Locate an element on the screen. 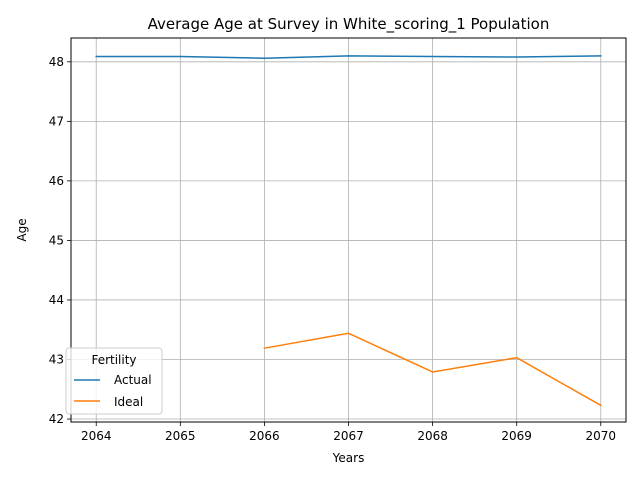  x-tick-label: 2069 is located at coordinates (516, 436).